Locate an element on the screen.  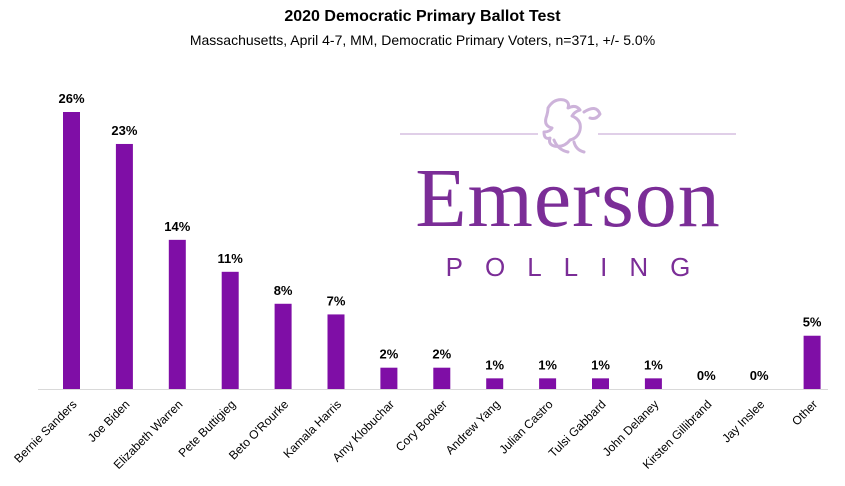
data-label: 11% is located at coordinates (231, 258).